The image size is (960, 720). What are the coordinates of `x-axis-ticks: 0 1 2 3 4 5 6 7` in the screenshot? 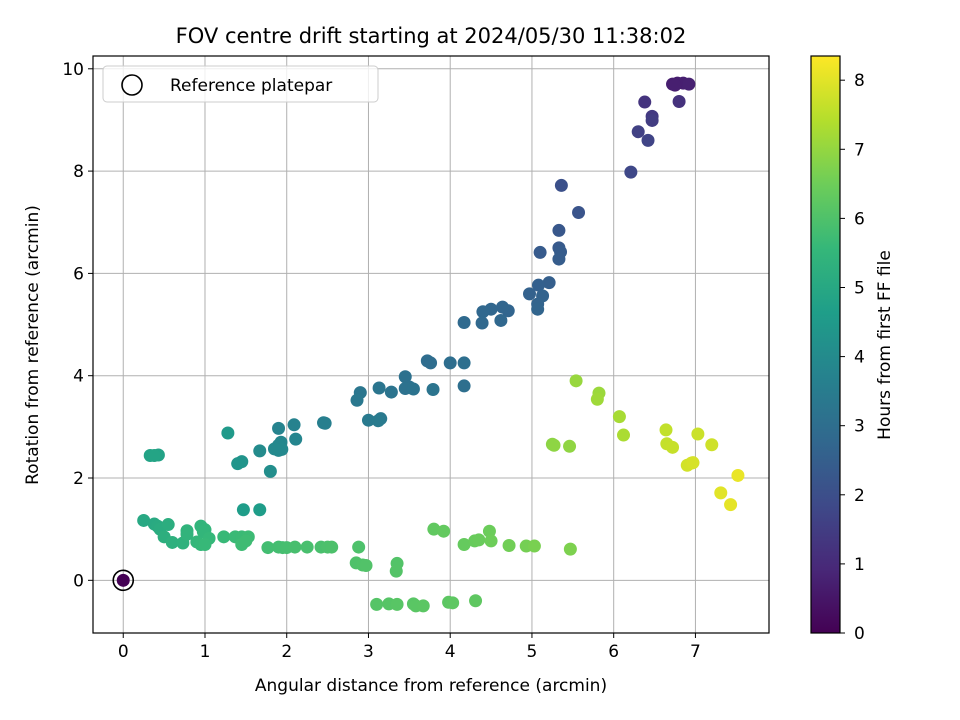 It's located at (409, 647).